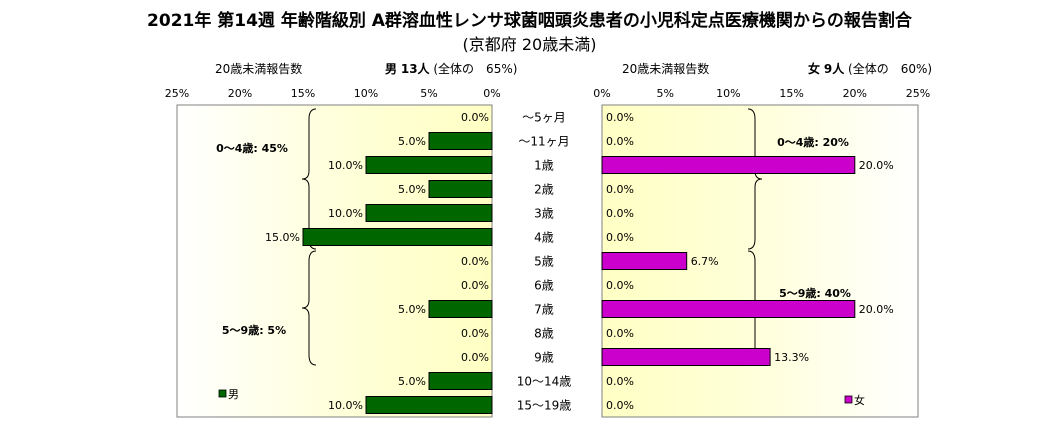 This screenshot has height=443, width=1059. What do you see at coordinates (834, 69) in the screenshot?
I see `female-count: 9人` at bounding box center [834, 69].